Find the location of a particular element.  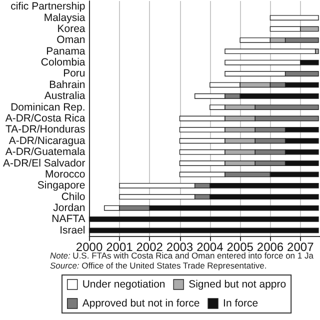

y-tick-label: cific Partnership is located at coordinates (48, 6).